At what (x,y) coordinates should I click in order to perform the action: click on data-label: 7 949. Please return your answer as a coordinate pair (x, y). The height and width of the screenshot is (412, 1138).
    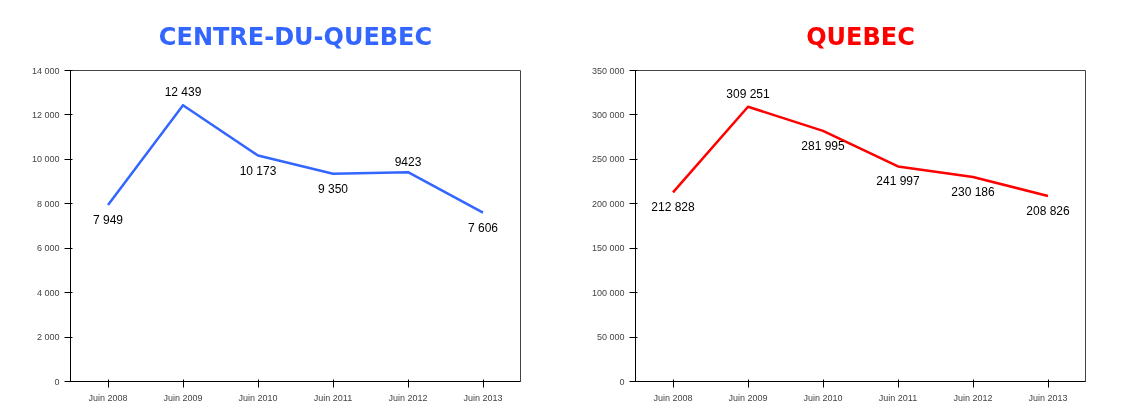
    Looking at the image, I should click on (108, 219).